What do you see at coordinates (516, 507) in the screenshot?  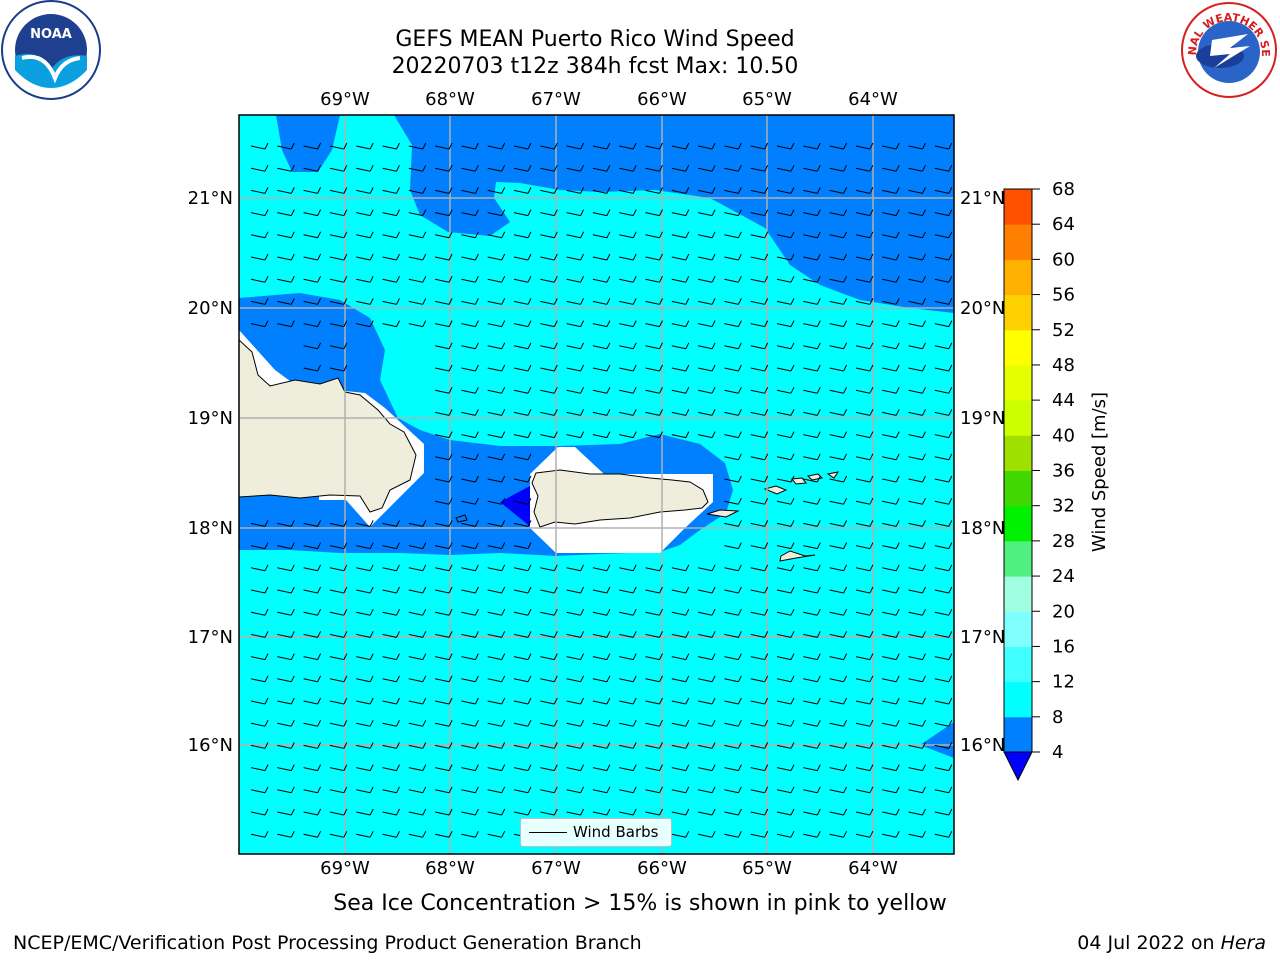 I see `very-low-wind-patch` at bounding box center [516, 507].